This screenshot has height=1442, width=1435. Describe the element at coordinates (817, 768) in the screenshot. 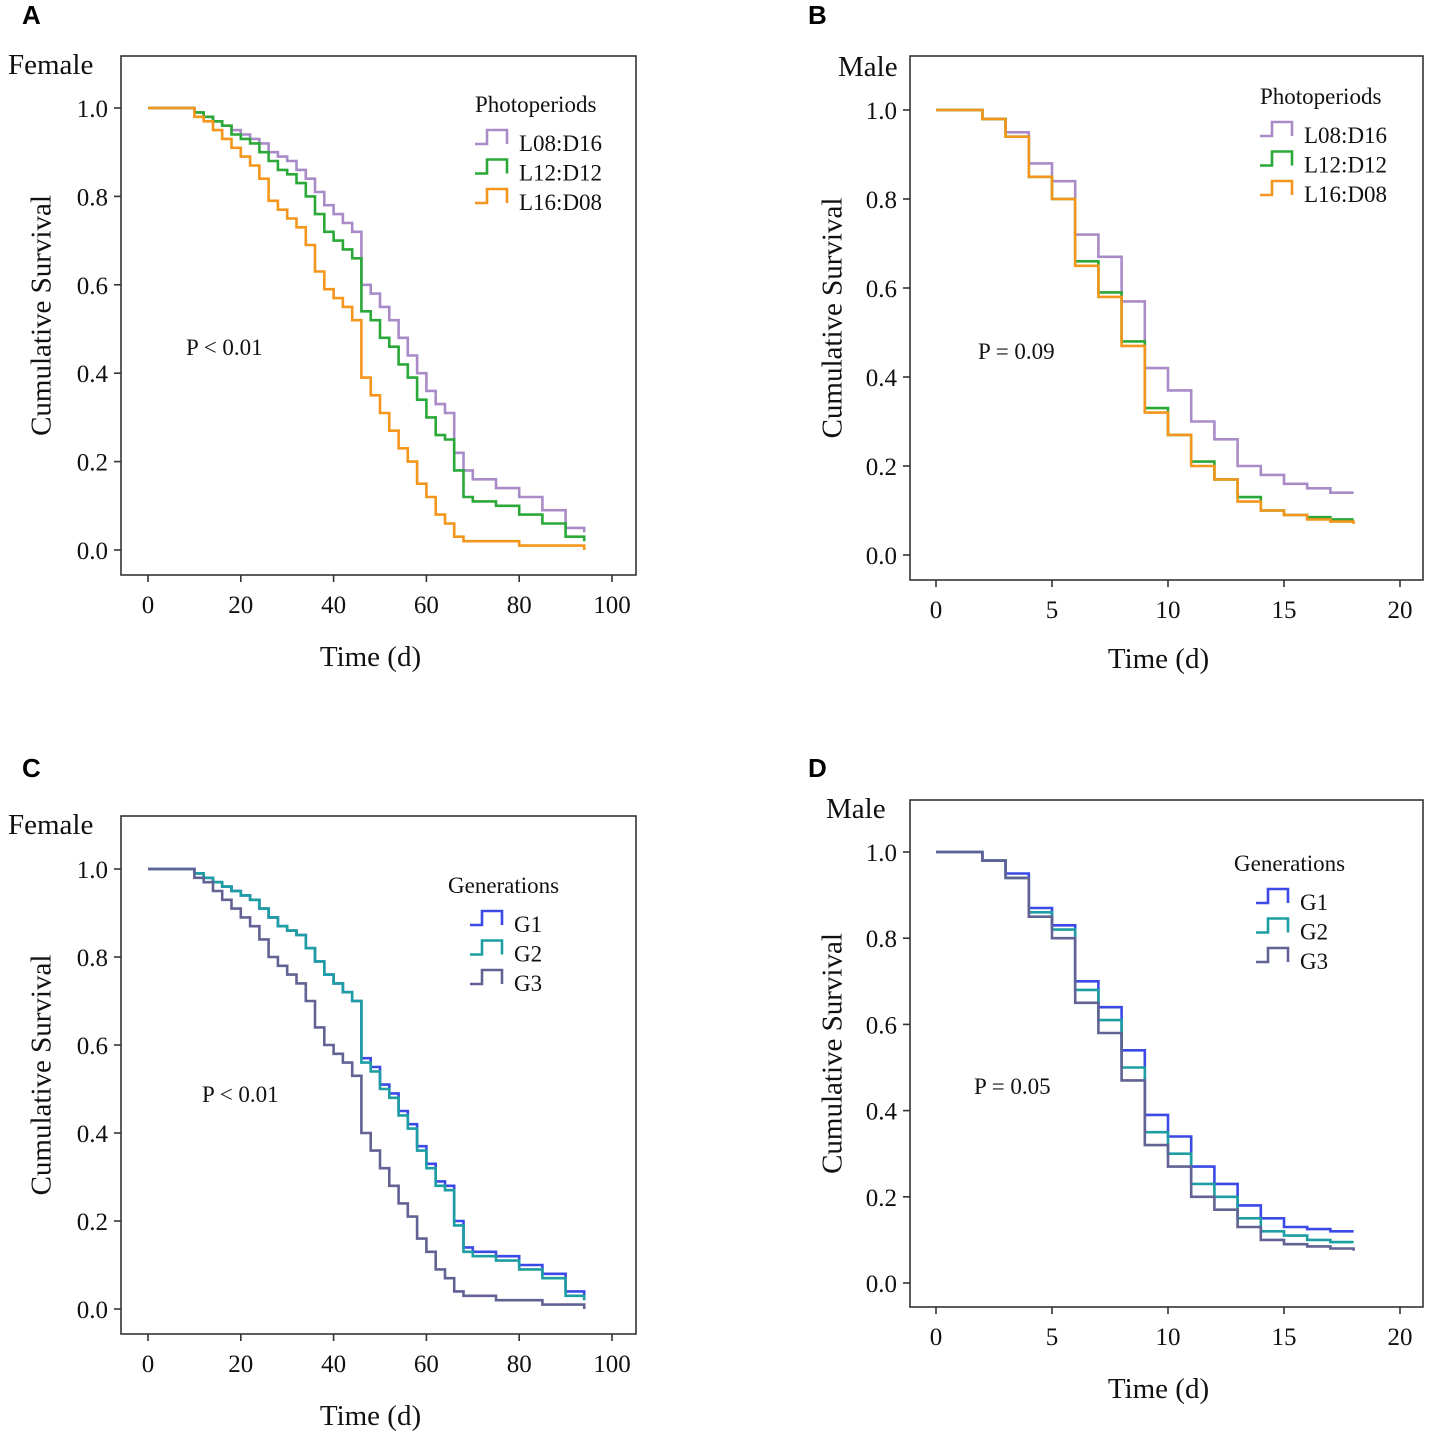

I see `panel-label: D` at that location.